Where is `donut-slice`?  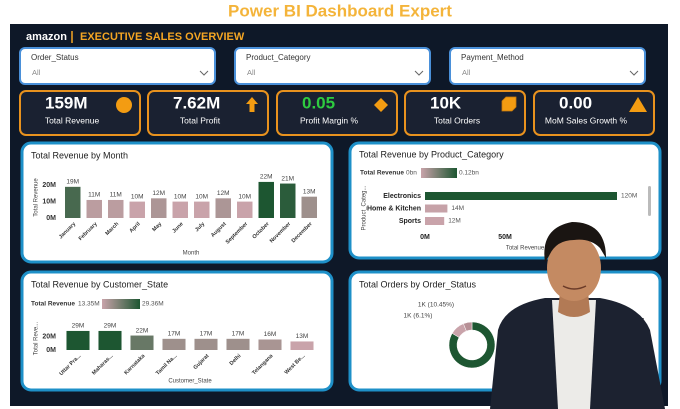
donut-slice is located at coordinates (472, 345).